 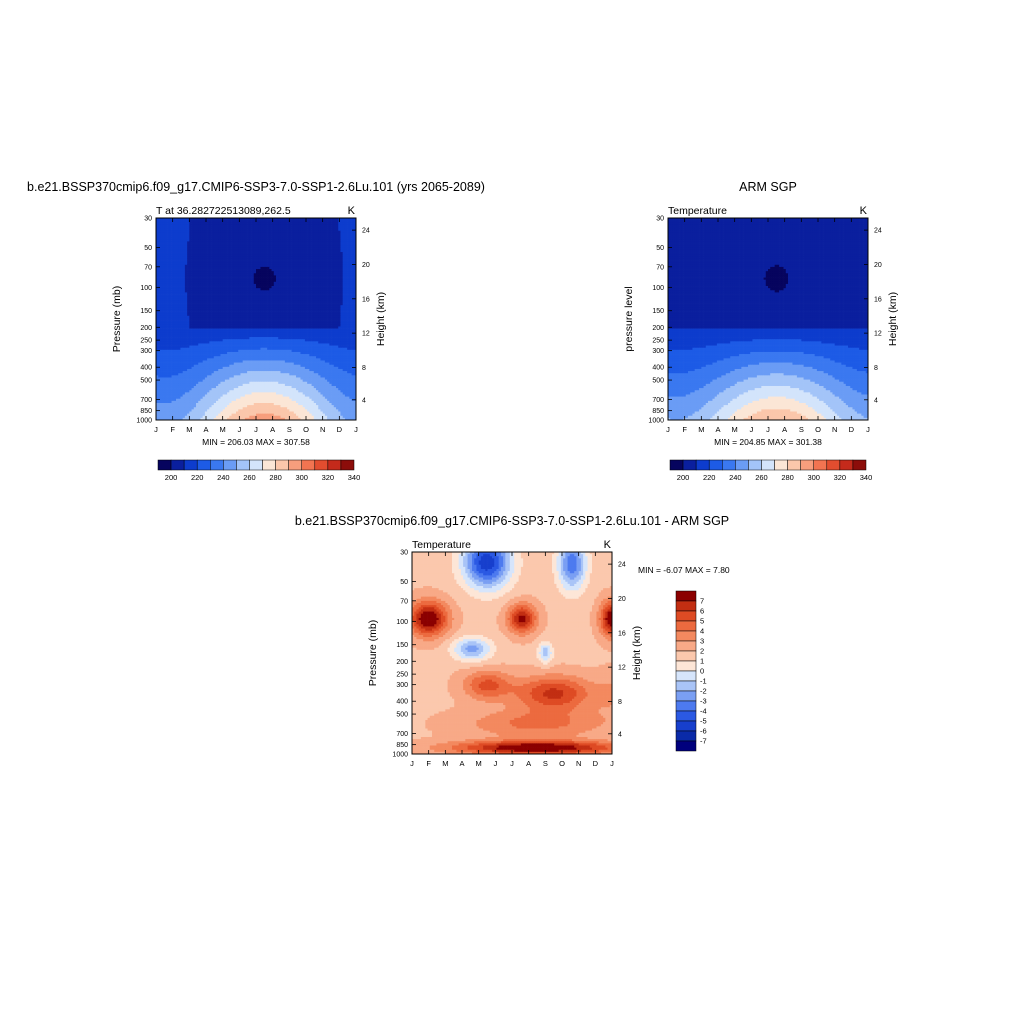 What do you see at coordinates (709, 477) in the screenshot?
I see `colorbar-tick-label: 220` at bounding box center [709, 477].